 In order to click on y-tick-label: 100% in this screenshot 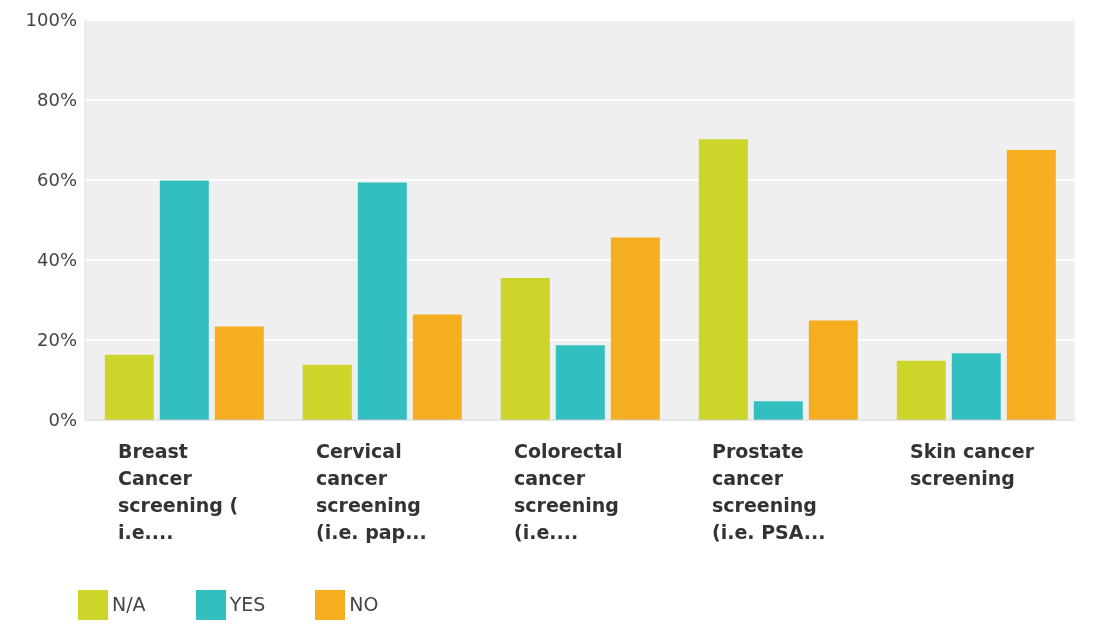, I will do `click(51, 20)`.